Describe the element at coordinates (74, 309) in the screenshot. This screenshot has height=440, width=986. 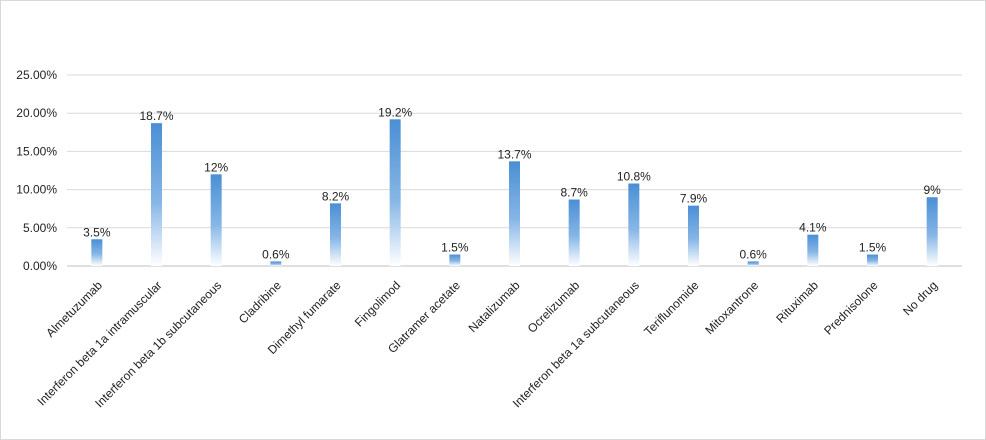
I see `category-label: Almetuzumab` at that location.